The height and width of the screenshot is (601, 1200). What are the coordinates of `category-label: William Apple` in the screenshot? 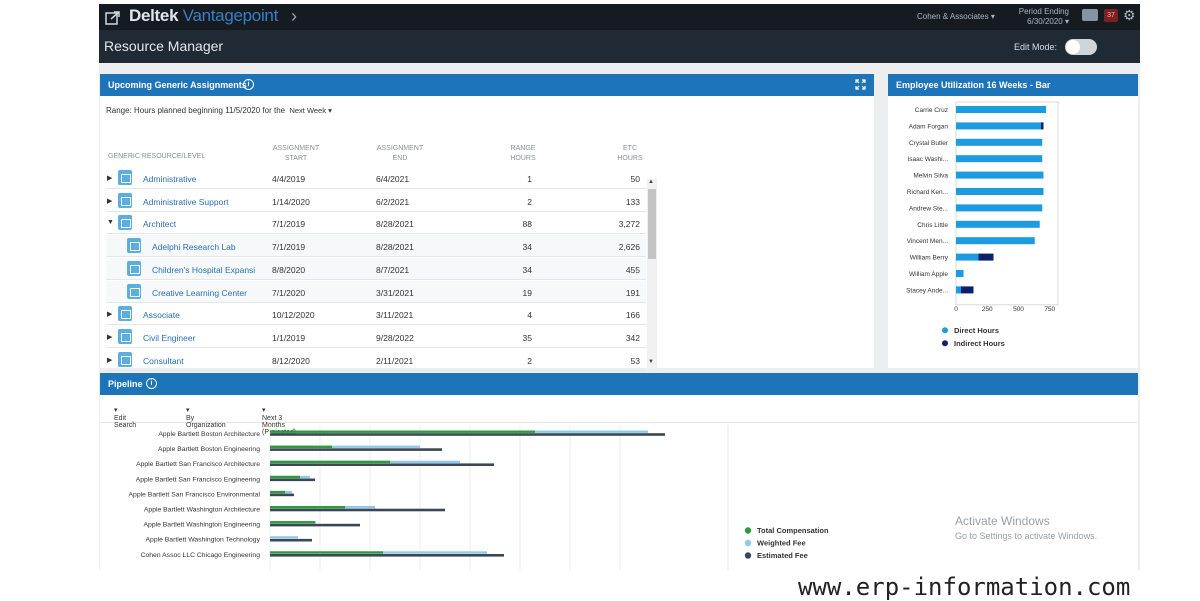 It's located at (928, 274).